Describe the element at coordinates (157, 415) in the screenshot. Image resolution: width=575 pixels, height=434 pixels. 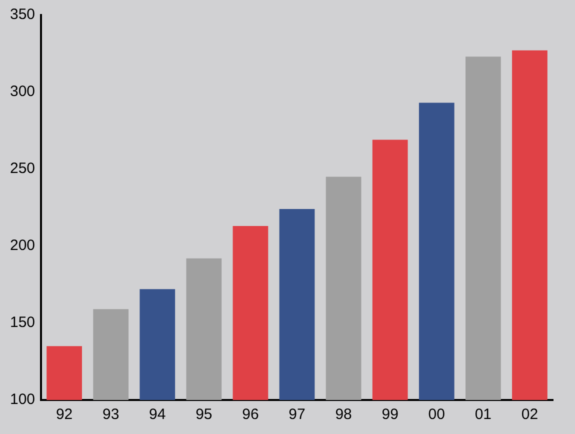
I see `x-tick-label: 94` at that location.